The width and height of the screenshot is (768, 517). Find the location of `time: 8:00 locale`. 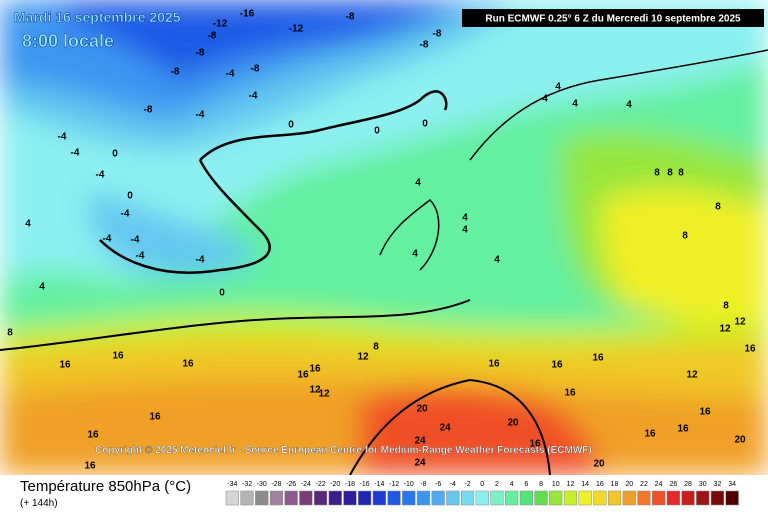

time: 8:00 locale is located at coordinates (68, 41).